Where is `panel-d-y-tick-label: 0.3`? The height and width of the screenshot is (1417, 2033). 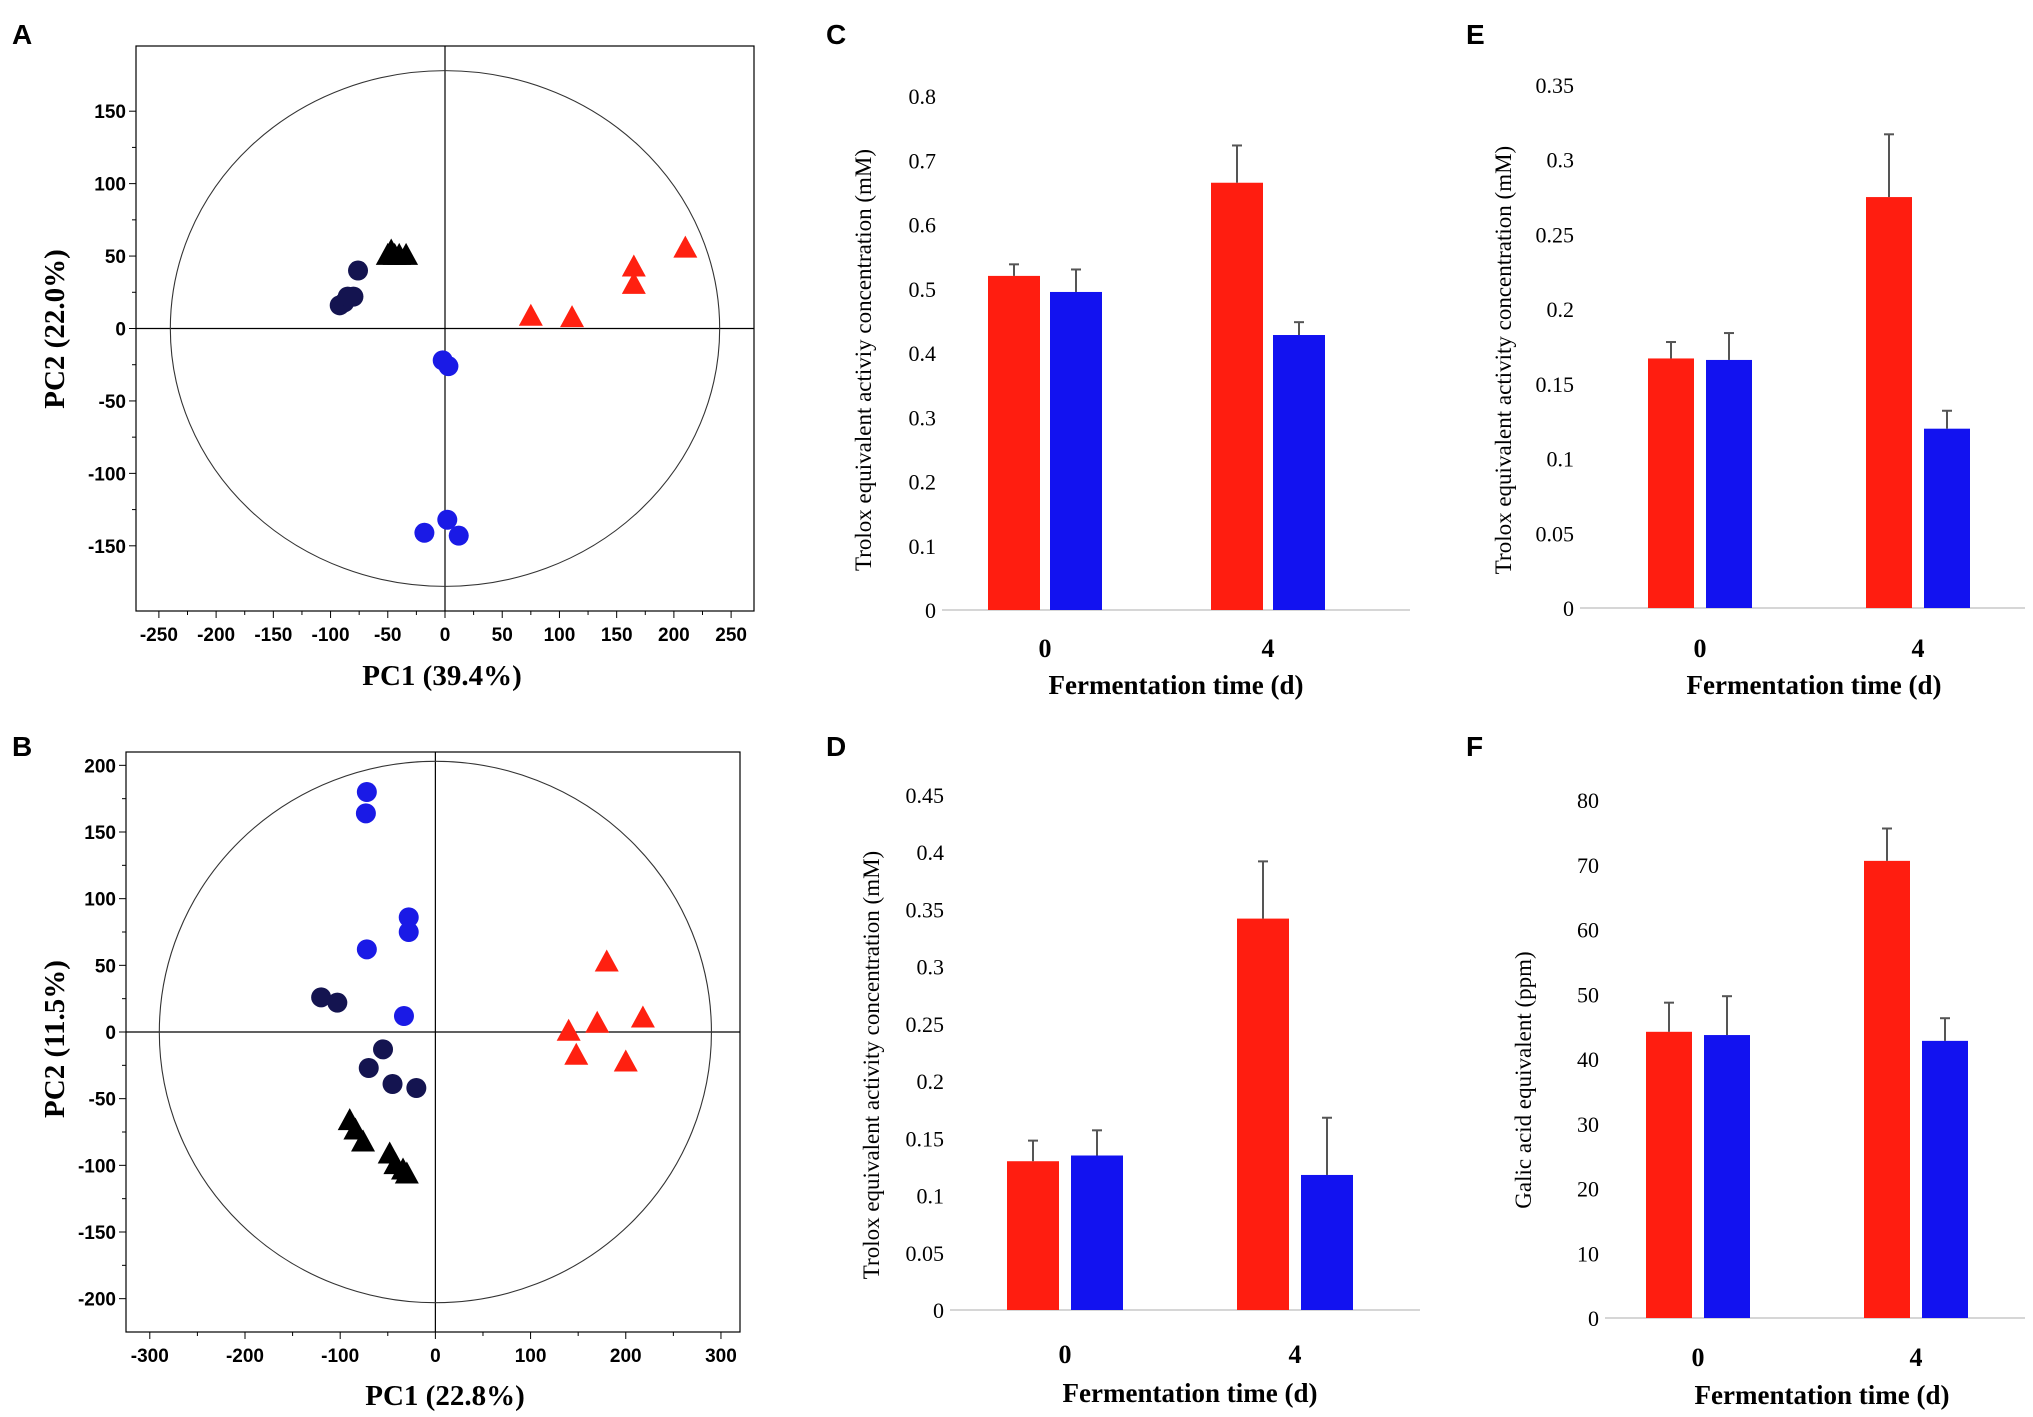 panel-d-y-tick-label: 0.3 is located at coordinates (931, 967).